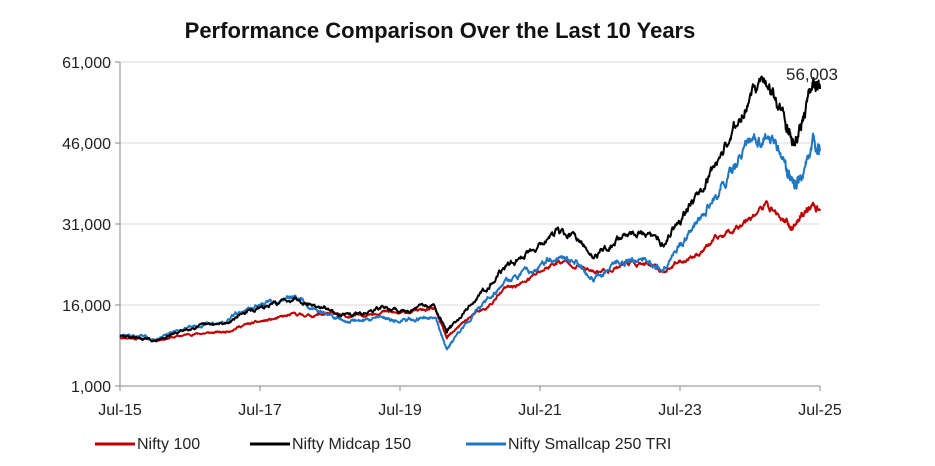 Image resolution: width=935 pixels, height=466 pixels. What do you see at coordinates (400, 410) in the screenshot?
I see `x-tick-label: Jul-19` at bounding box center [400, 410].